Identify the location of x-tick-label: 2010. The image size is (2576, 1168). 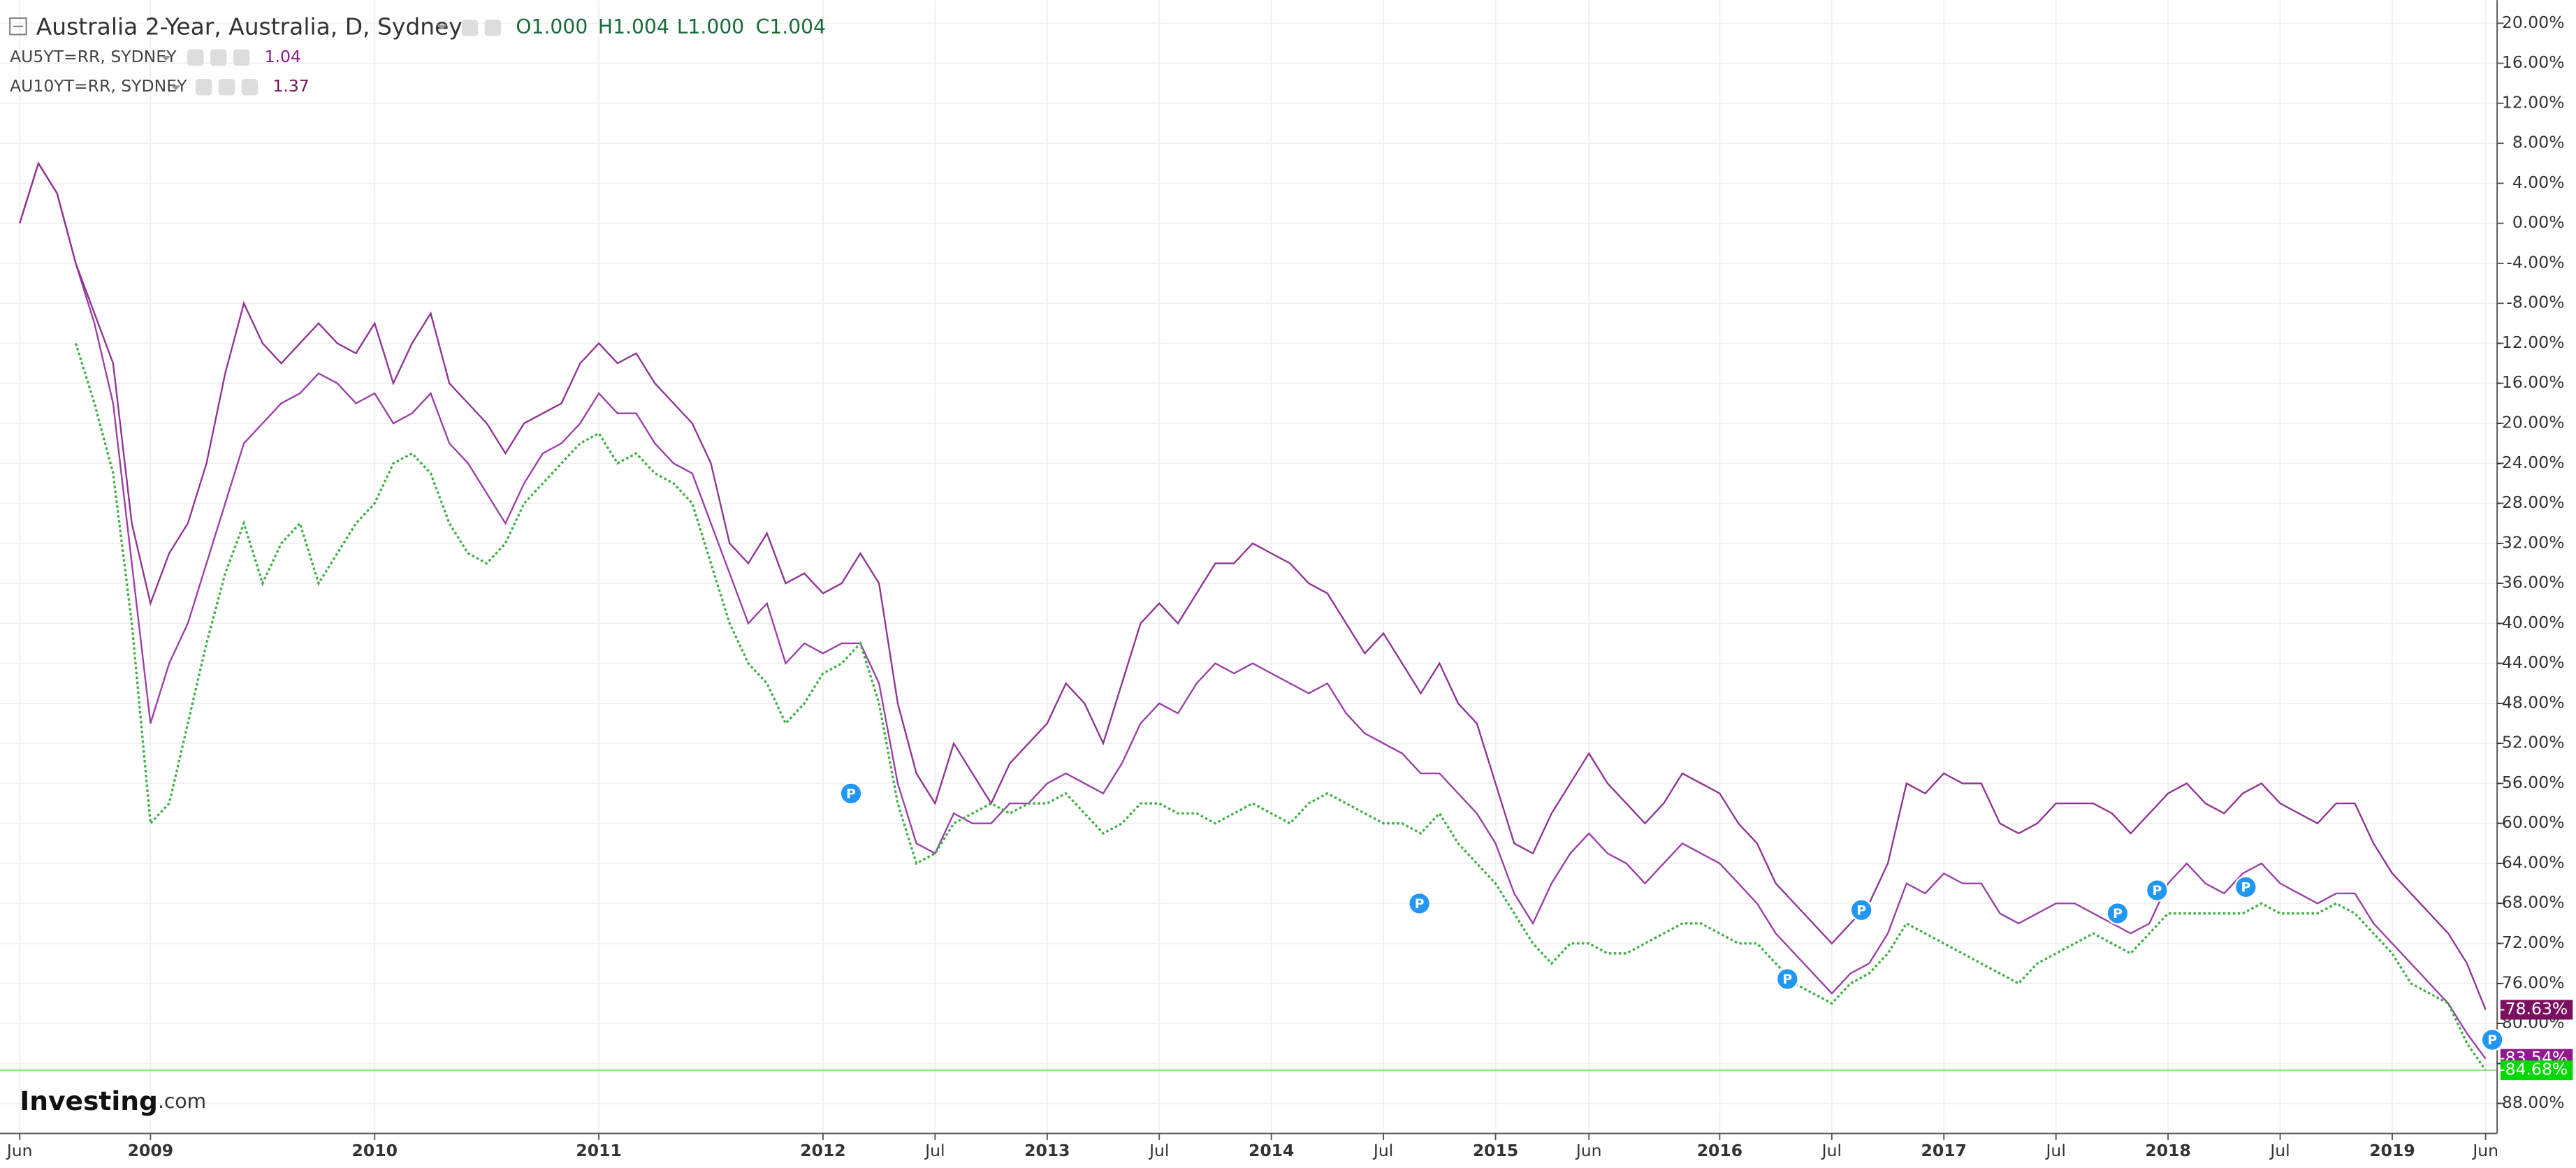
(375, 1150).